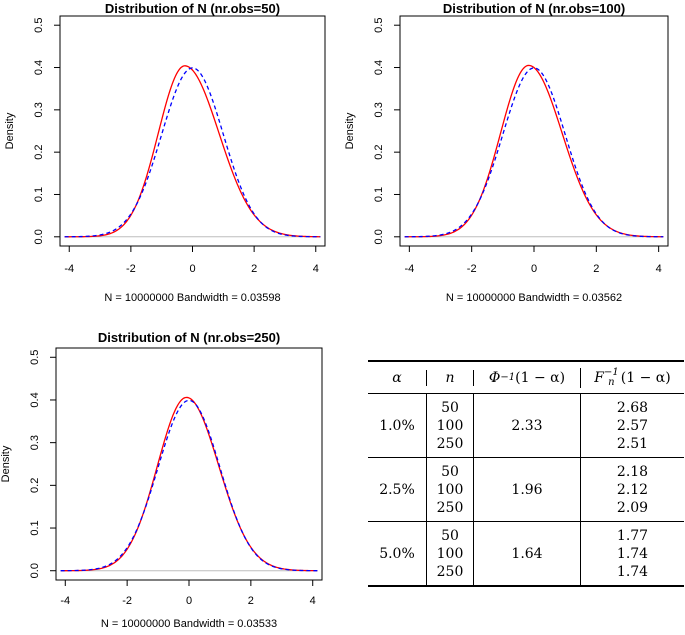 The height and width of the screenshot is (635, 685). What do you see at coordinates (192, 298) in the screenshot?
I see `bandwidth-note: N = 10000000 Bandwidth = 0.03598` at bounding box center [192, 298].